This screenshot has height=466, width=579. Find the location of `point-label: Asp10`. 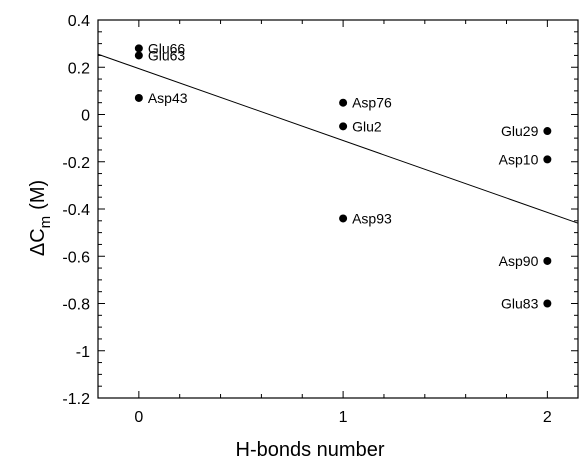

point-label: Asp10 is located at coordinates (519, 159).